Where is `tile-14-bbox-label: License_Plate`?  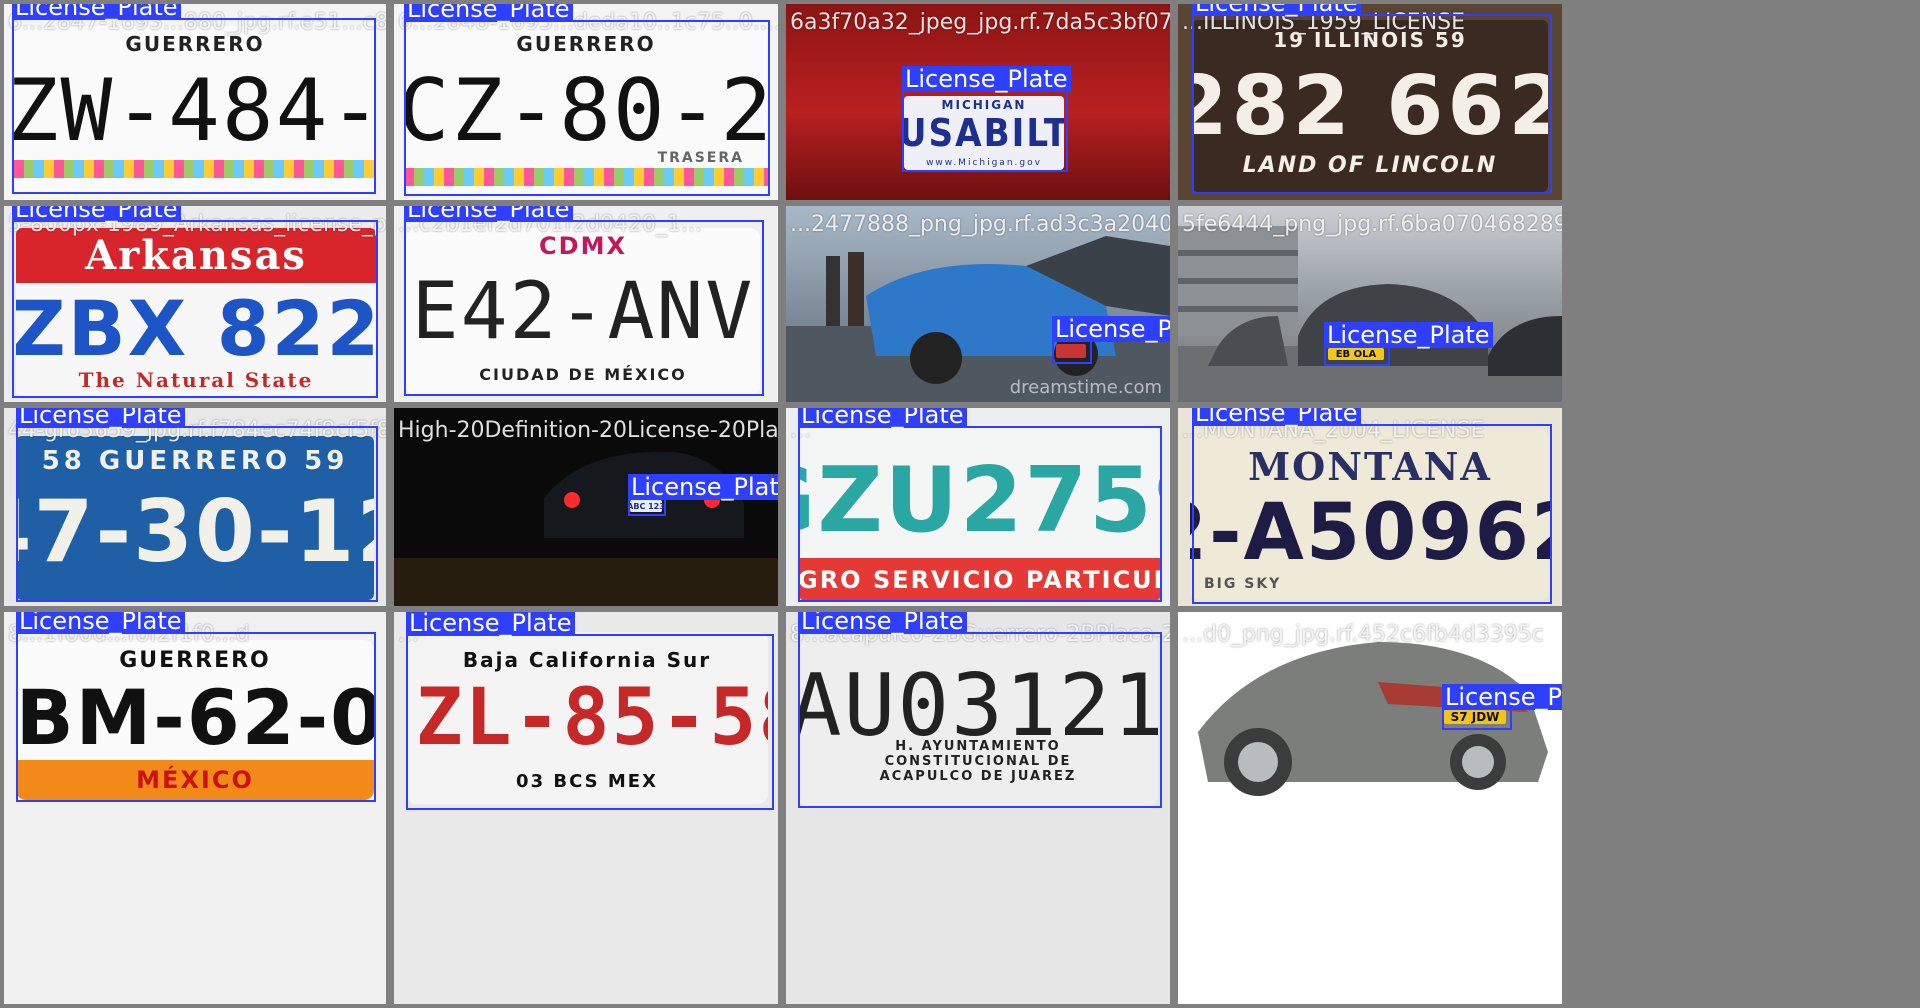 tile-14-bbox-label: License_Plate is located at coordinates (490, 624).